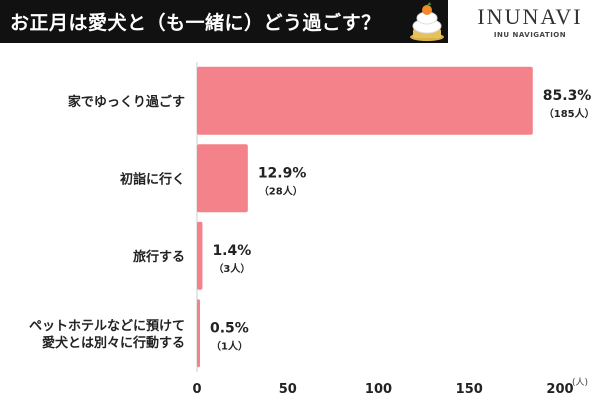  What do you see at coordinates (282, 173) in the screenshot?
I see `percent-label-2: 12.9%` at bounding box center [282, 173].